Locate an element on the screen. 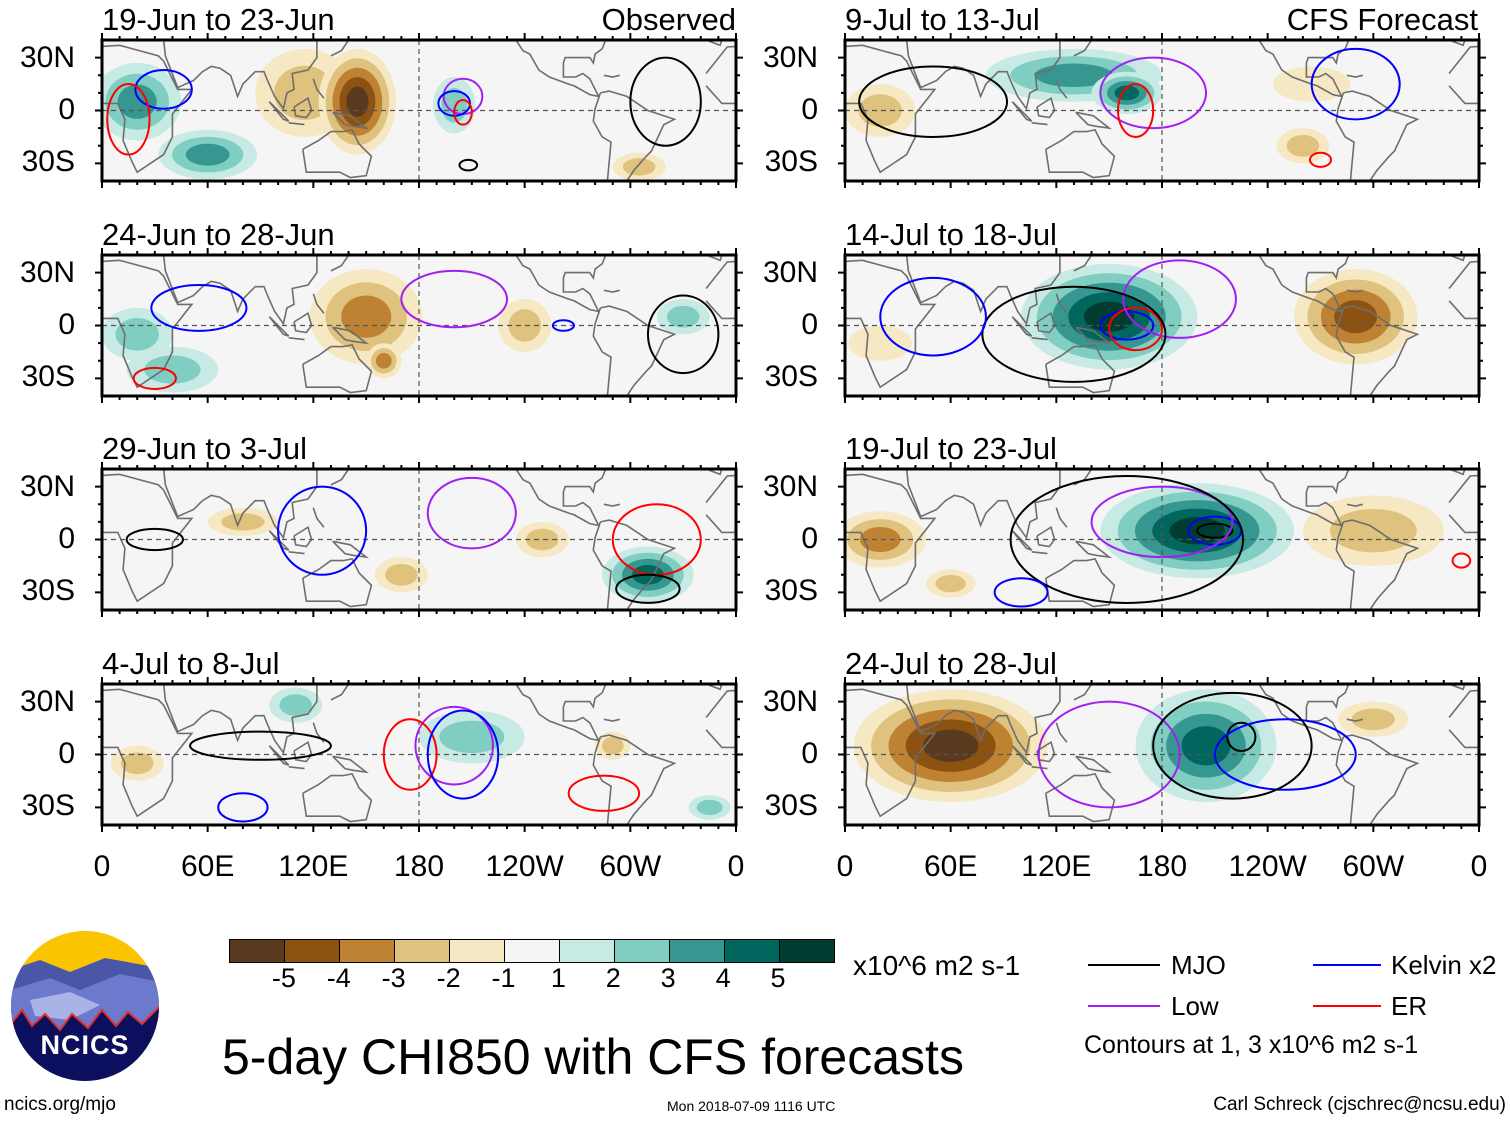 Image resolution: width=1510 pixels, height=1121 pixels. colorbar-tick-label: -3 is located at coordinates (393, 978).